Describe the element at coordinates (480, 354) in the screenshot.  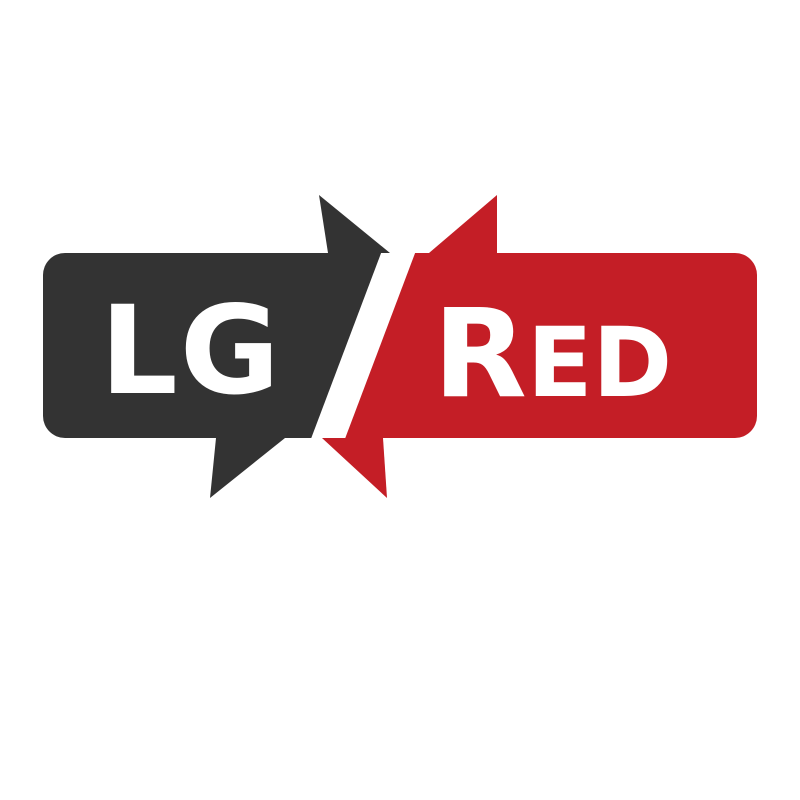
I see `logo-red-initial: R` at that location.